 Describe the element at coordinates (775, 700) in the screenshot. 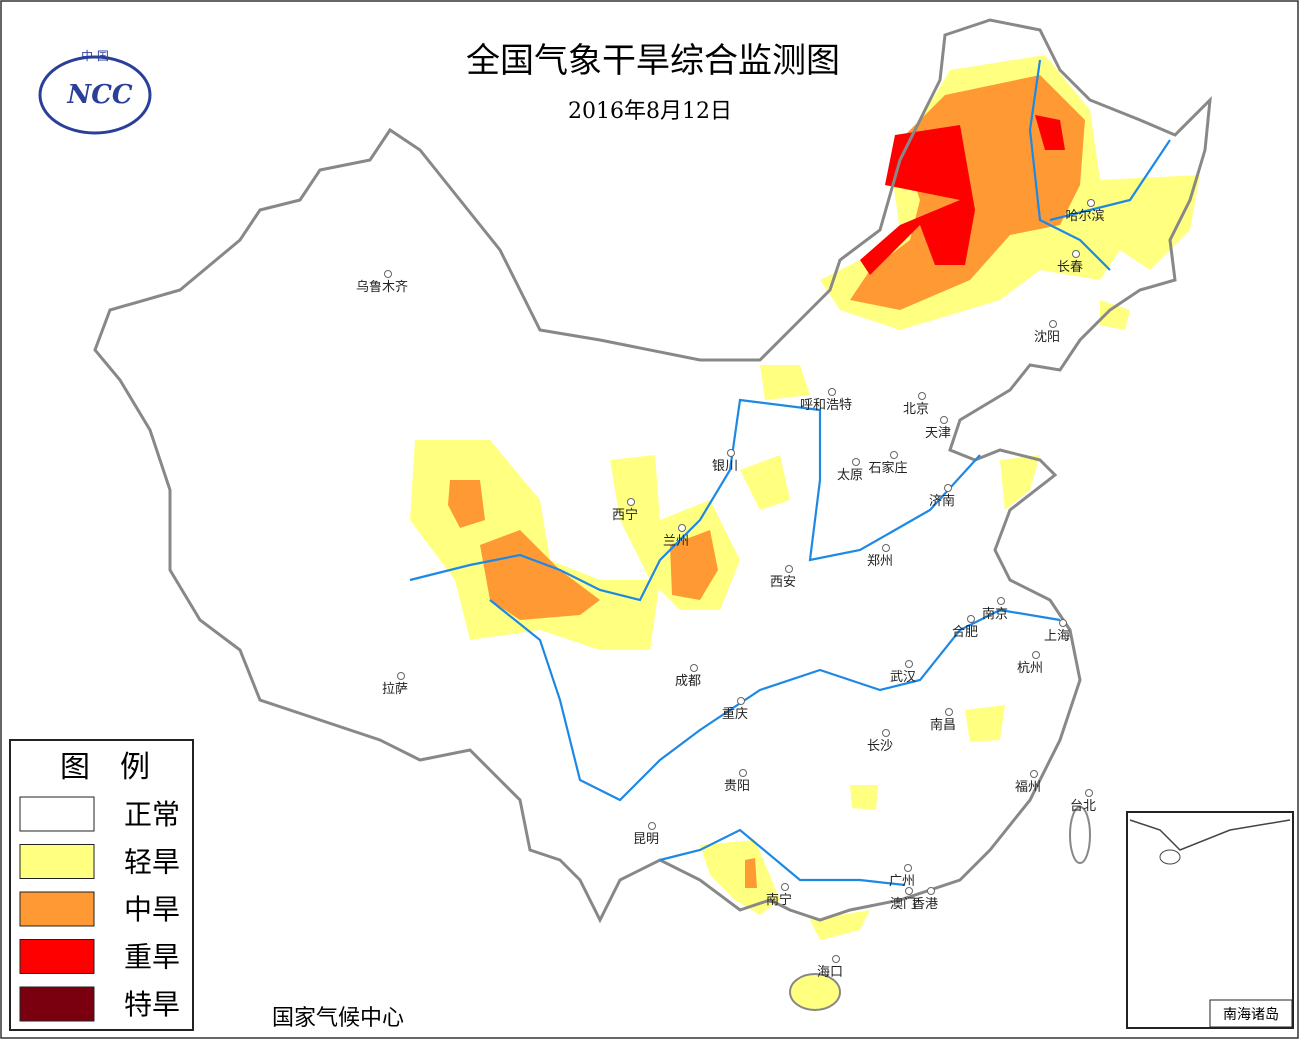

I see `yangtze-river` at that location.